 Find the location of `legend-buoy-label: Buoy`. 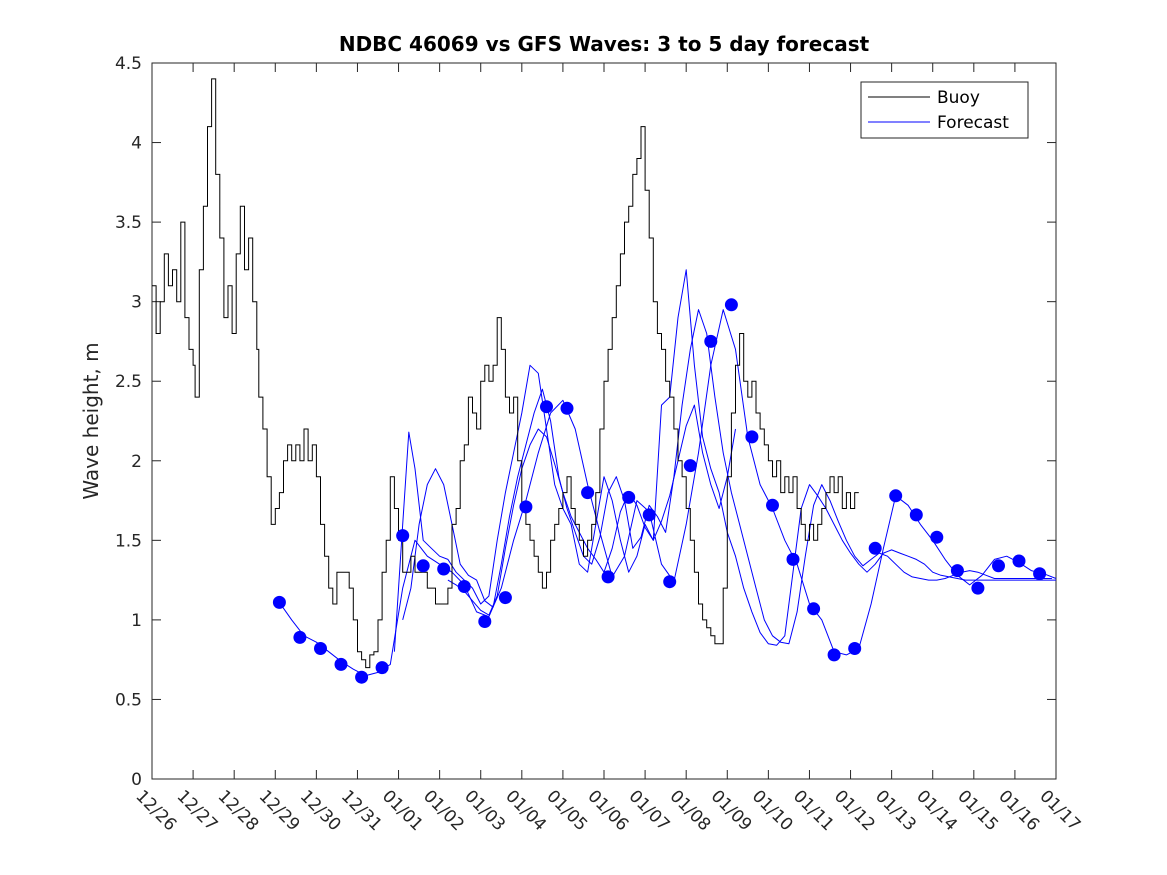

legend-buoy-label: Buoy is located at coordinates (958, 98).